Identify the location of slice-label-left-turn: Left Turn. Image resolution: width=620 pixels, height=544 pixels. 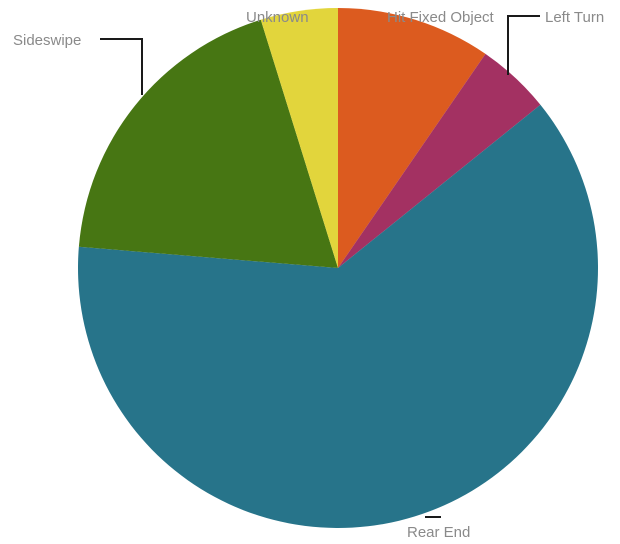
(574, 17).